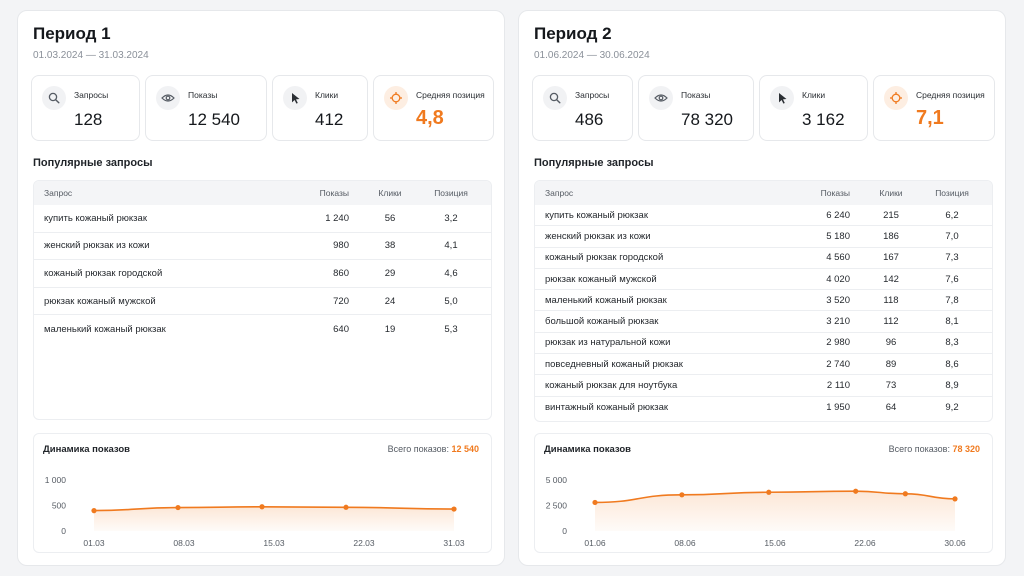 Image resolution: width=1024 pixels, height=576 pixels. Describe the element at coordinates (341, 273) in the screenshot. I see `cell-impressions: 860` at that location.